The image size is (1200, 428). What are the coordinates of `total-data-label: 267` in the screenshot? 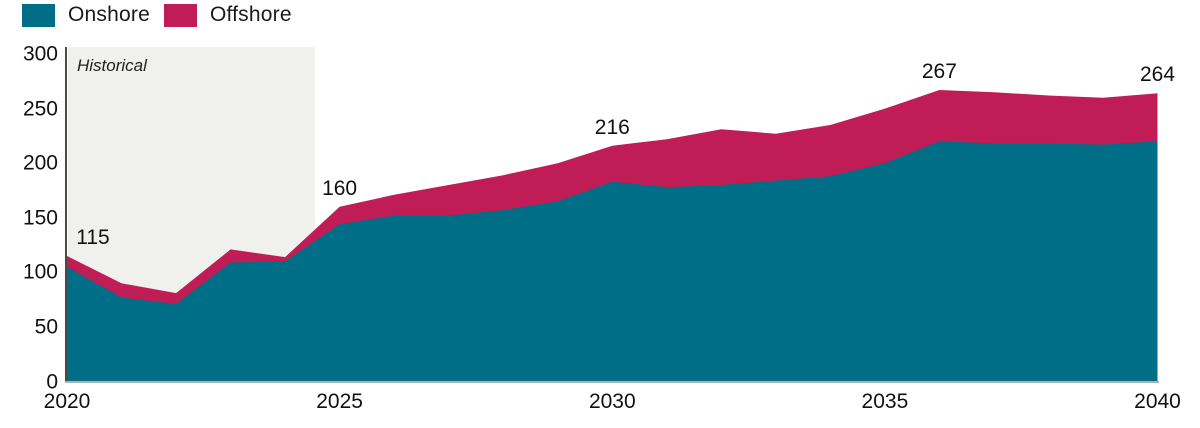 It's located at (939, 72).